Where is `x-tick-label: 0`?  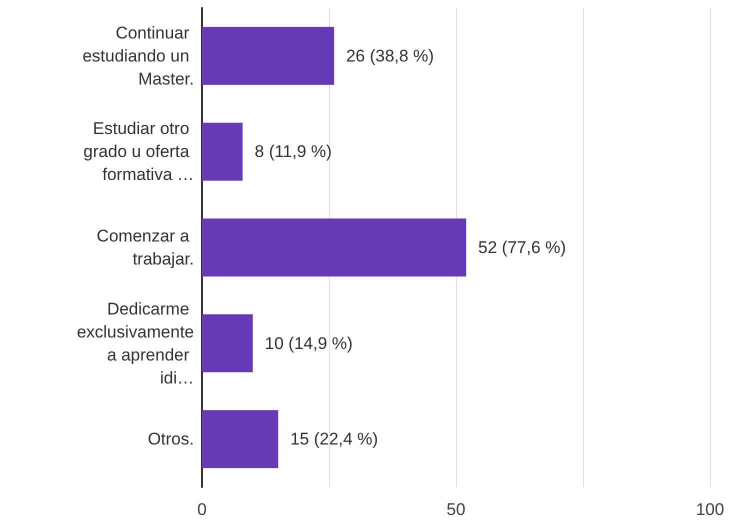 x-tick-label: 0 is located at coordinates (202, 509).